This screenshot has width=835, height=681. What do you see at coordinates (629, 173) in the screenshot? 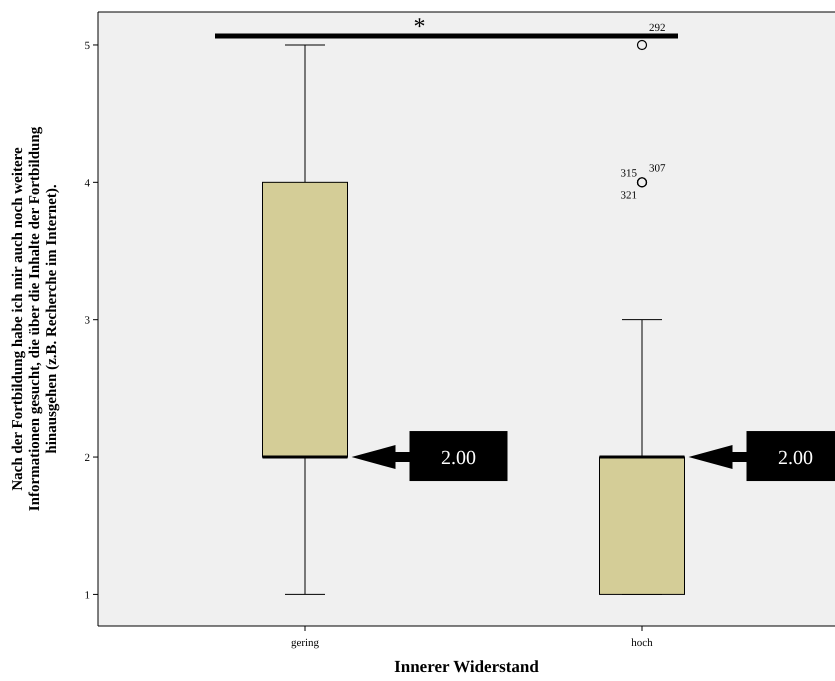
I see `annotation: 315` at bounding box center [629, 173].